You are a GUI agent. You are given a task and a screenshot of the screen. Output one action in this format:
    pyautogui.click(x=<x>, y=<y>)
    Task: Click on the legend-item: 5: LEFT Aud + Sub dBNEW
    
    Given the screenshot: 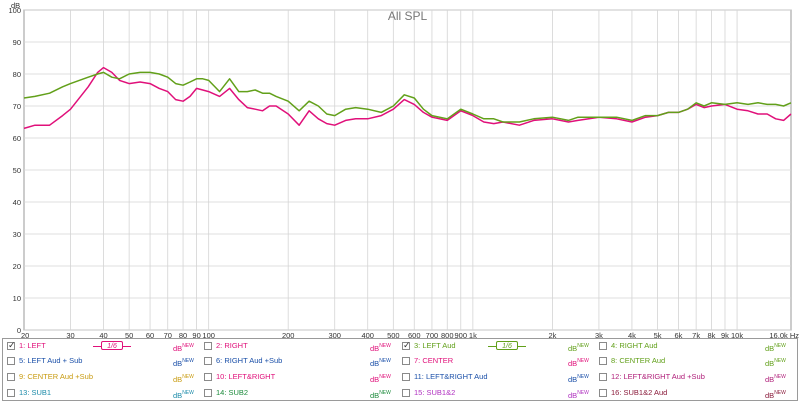 What is the action you would take?
    pyautogui.click(x=104, y=361)
    